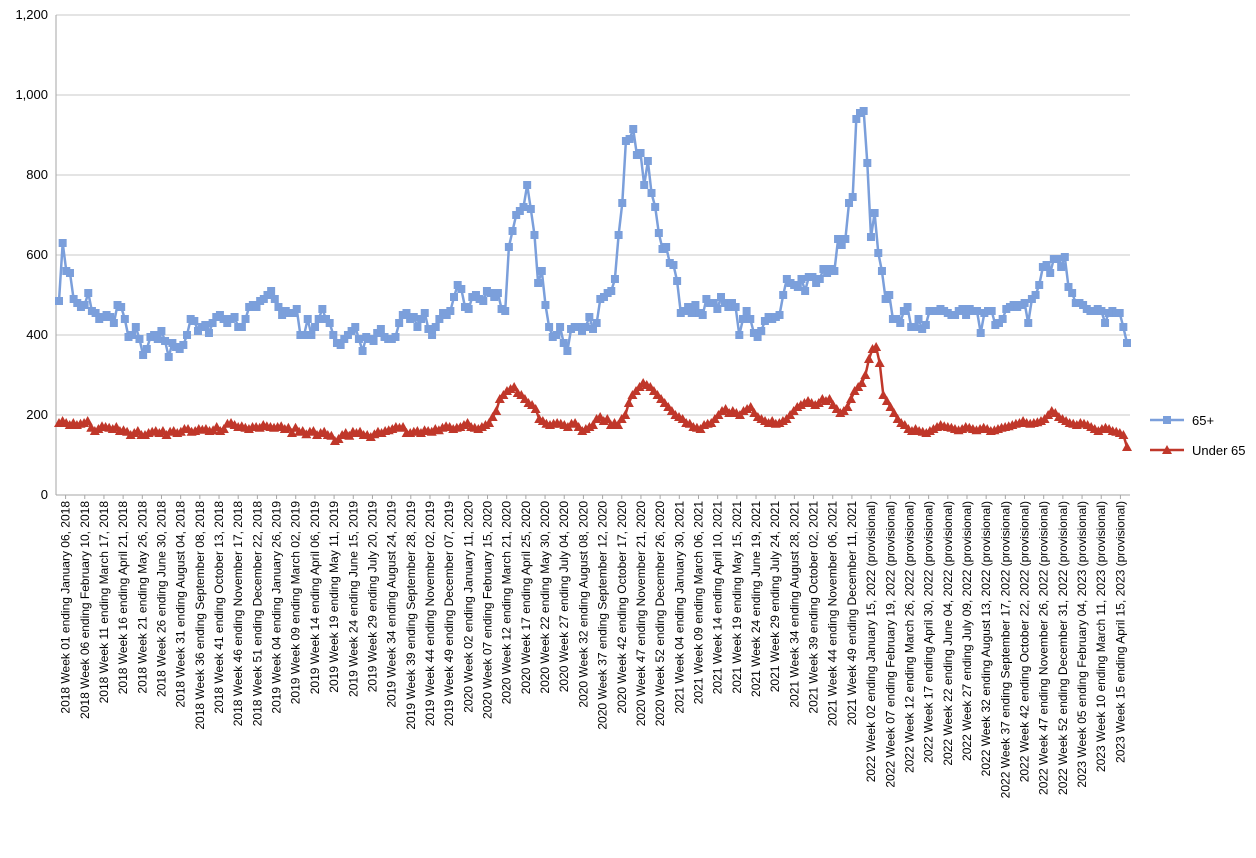 This screenshot has height=858, width=1256. Describe the element at coordinates (603, 615) in the screenshot. I see `x-tick-label: 2020 Week 37 ending September 12, 2020` at that location.